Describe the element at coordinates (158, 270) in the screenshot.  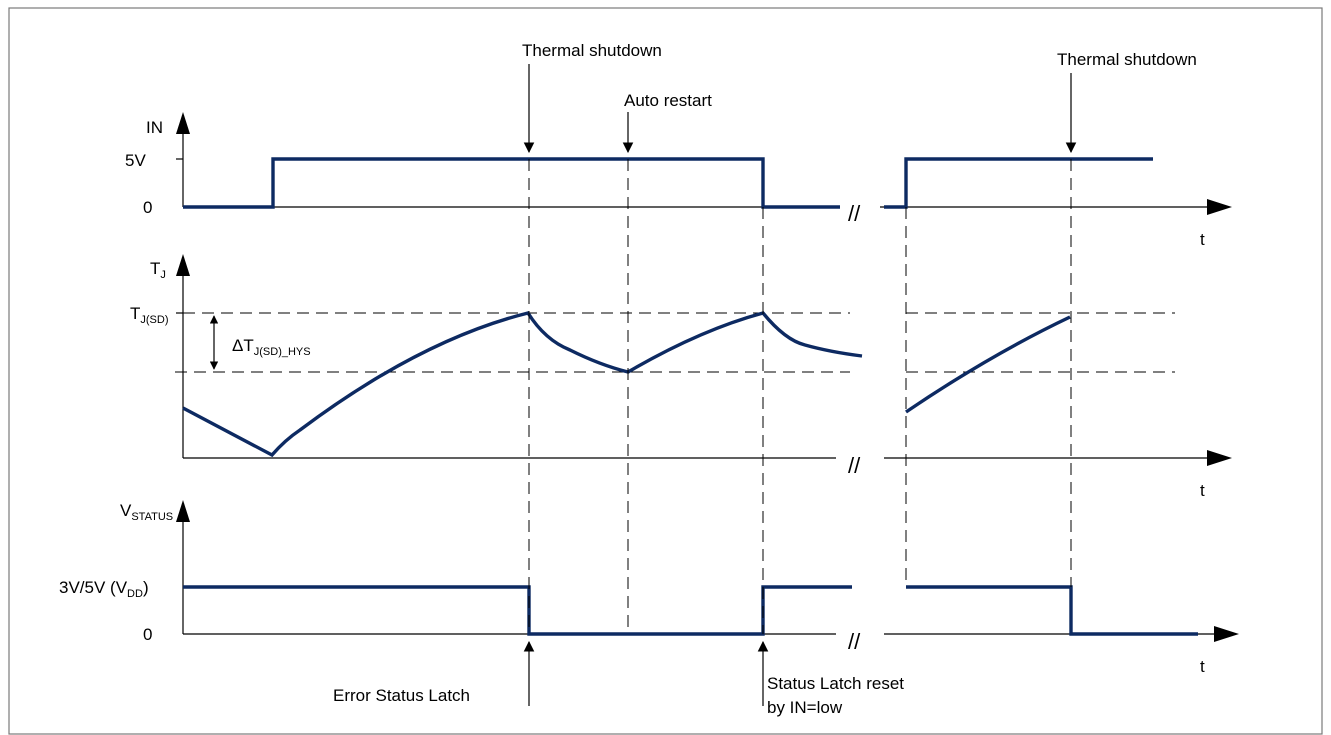
I see `tj-axis-label: TJ` at that location.